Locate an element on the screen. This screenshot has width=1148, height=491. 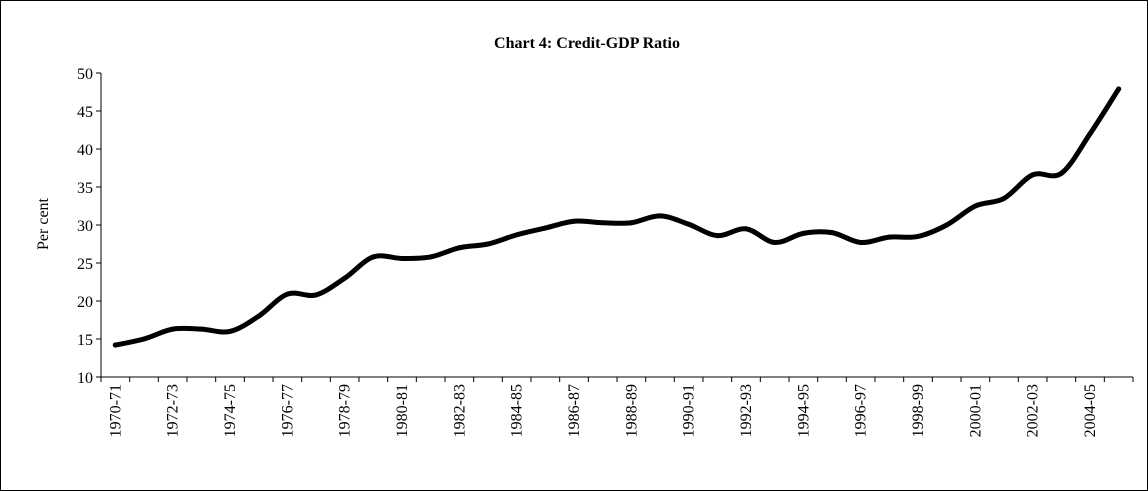
x-tick-label: 1984-85 is located at coordinates (517, 410).